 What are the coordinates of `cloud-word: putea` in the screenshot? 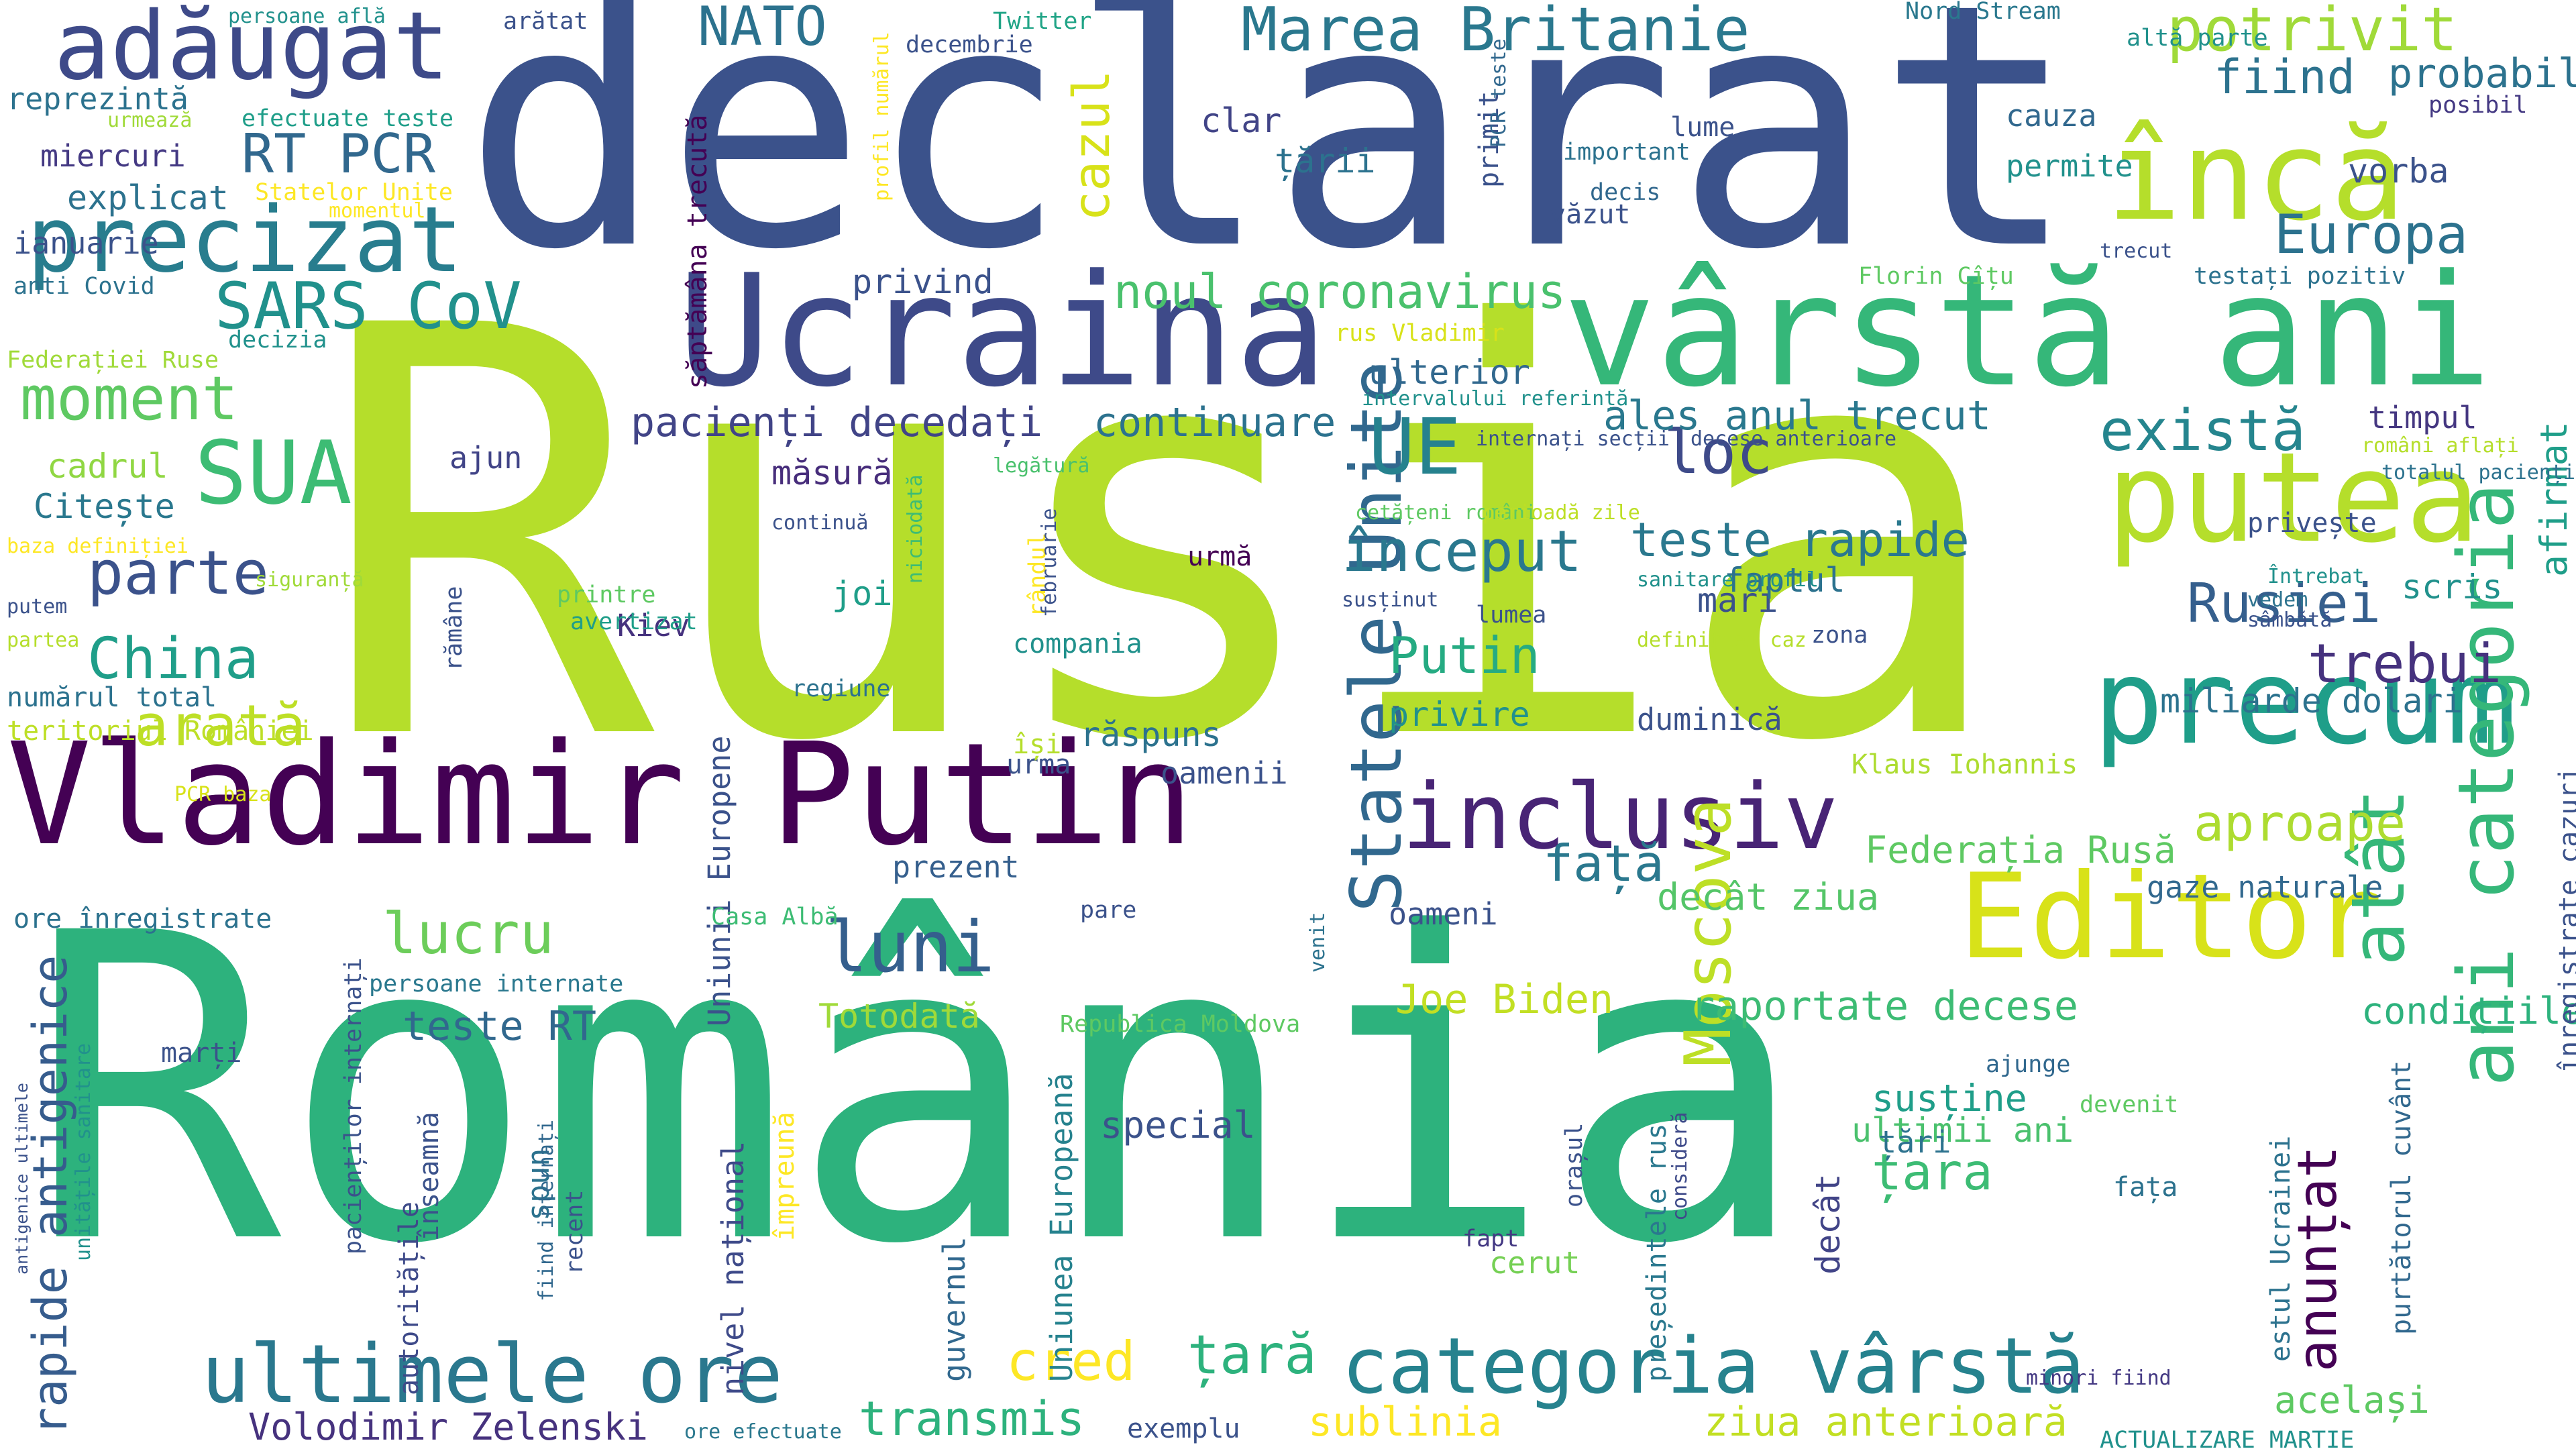 It's located at (2293, 497).